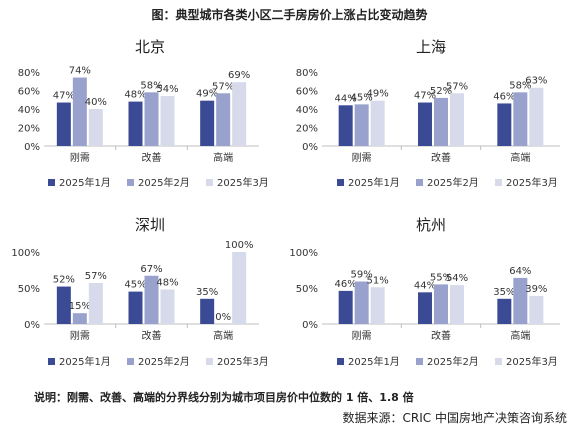 The width and height of the screenshot is (579, 434). I want to click on beijing-x-tick-label: 刚需, so click(80, 158).